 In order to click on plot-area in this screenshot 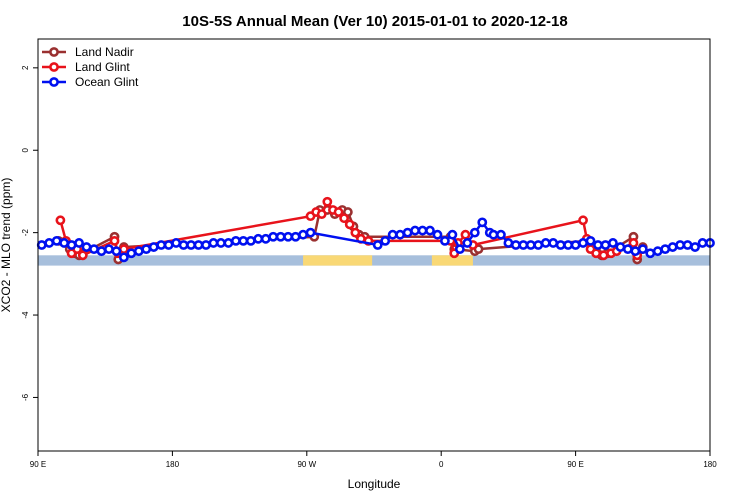, I will do `click(375, 231)`.